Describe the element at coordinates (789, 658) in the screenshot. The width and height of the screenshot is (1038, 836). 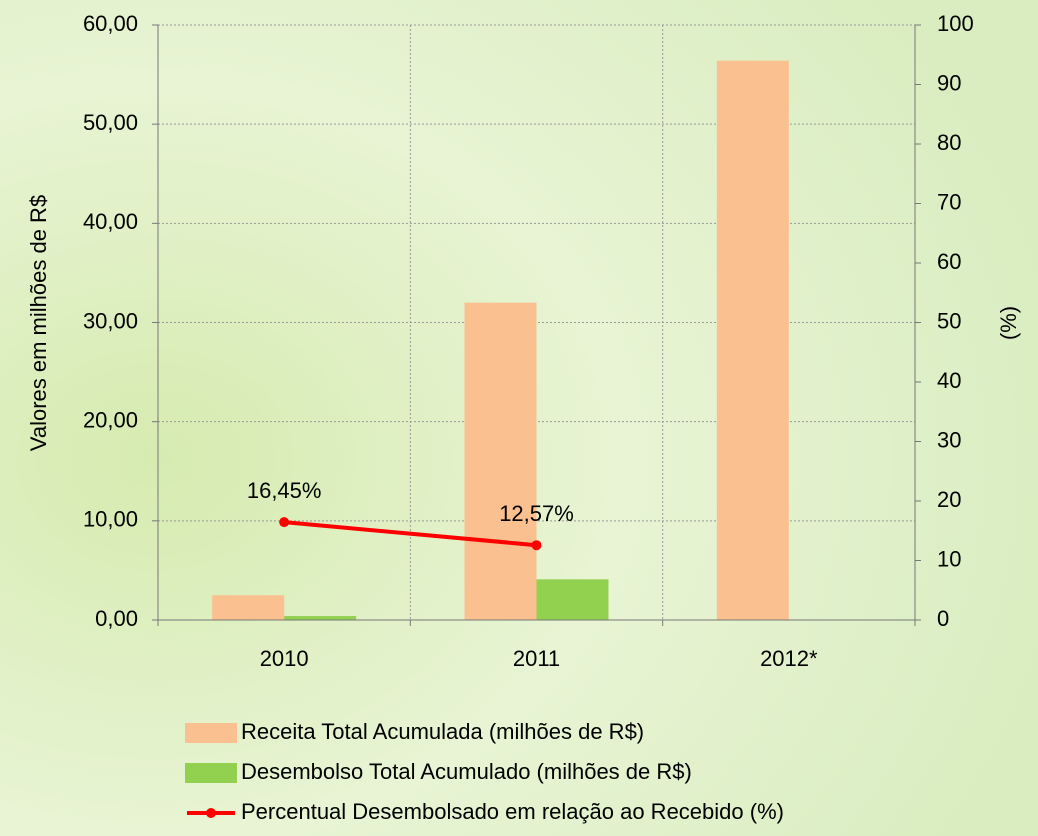
I see `x-tick-label: 2012*` at that location.